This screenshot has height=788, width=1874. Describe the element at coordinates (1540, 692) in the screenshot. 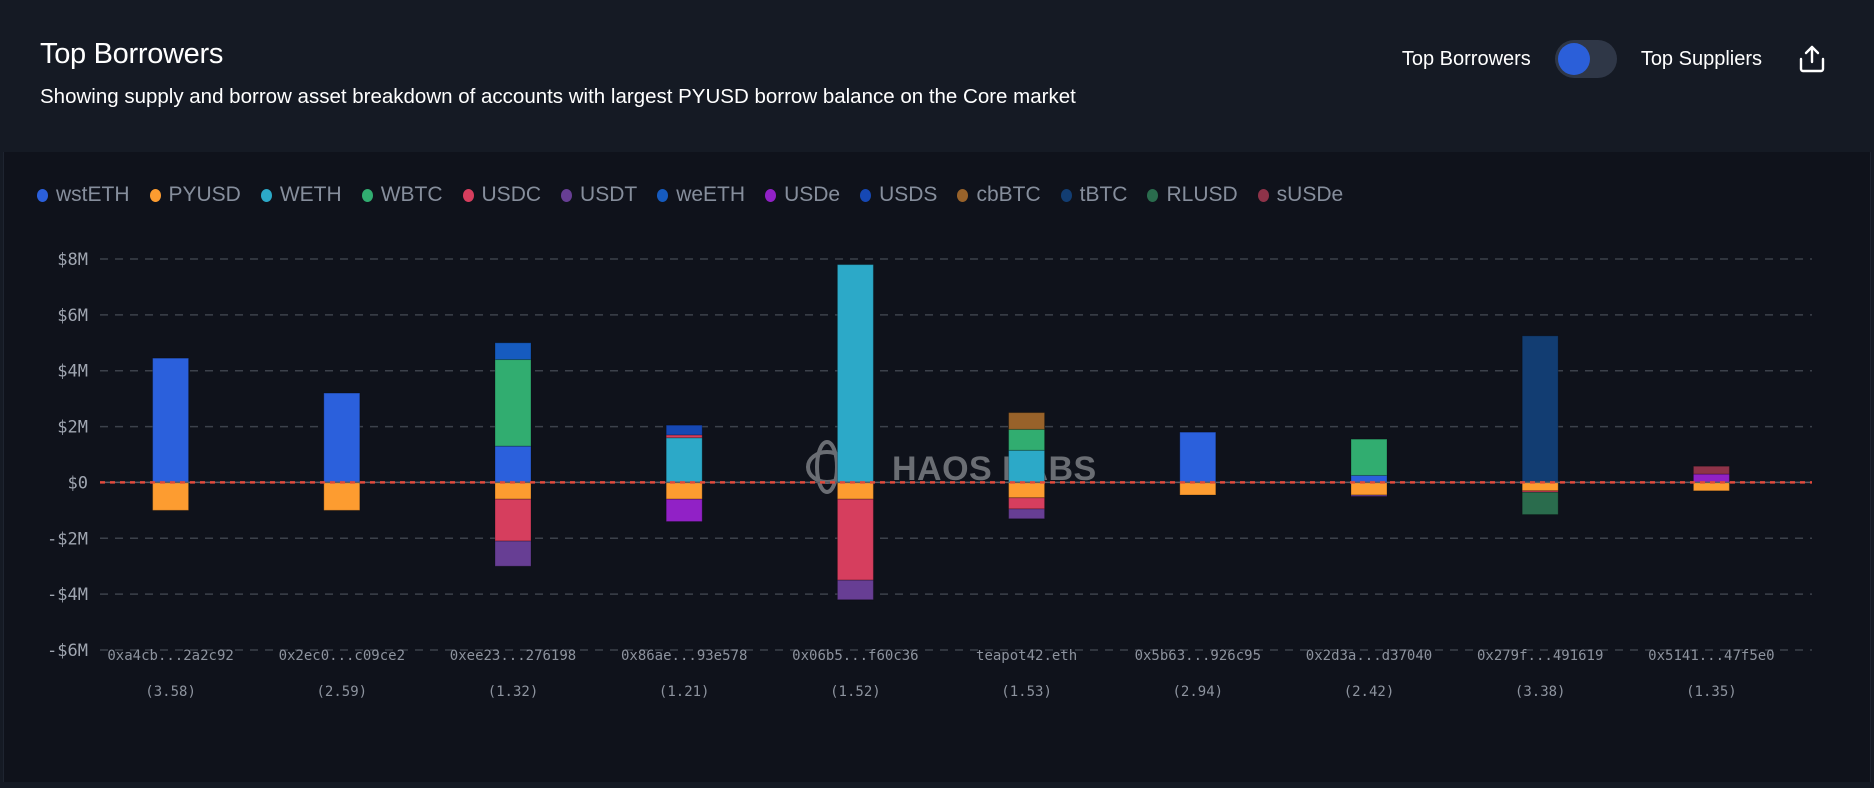

I see `x-tick-sublabel: (3.38)` at that location.